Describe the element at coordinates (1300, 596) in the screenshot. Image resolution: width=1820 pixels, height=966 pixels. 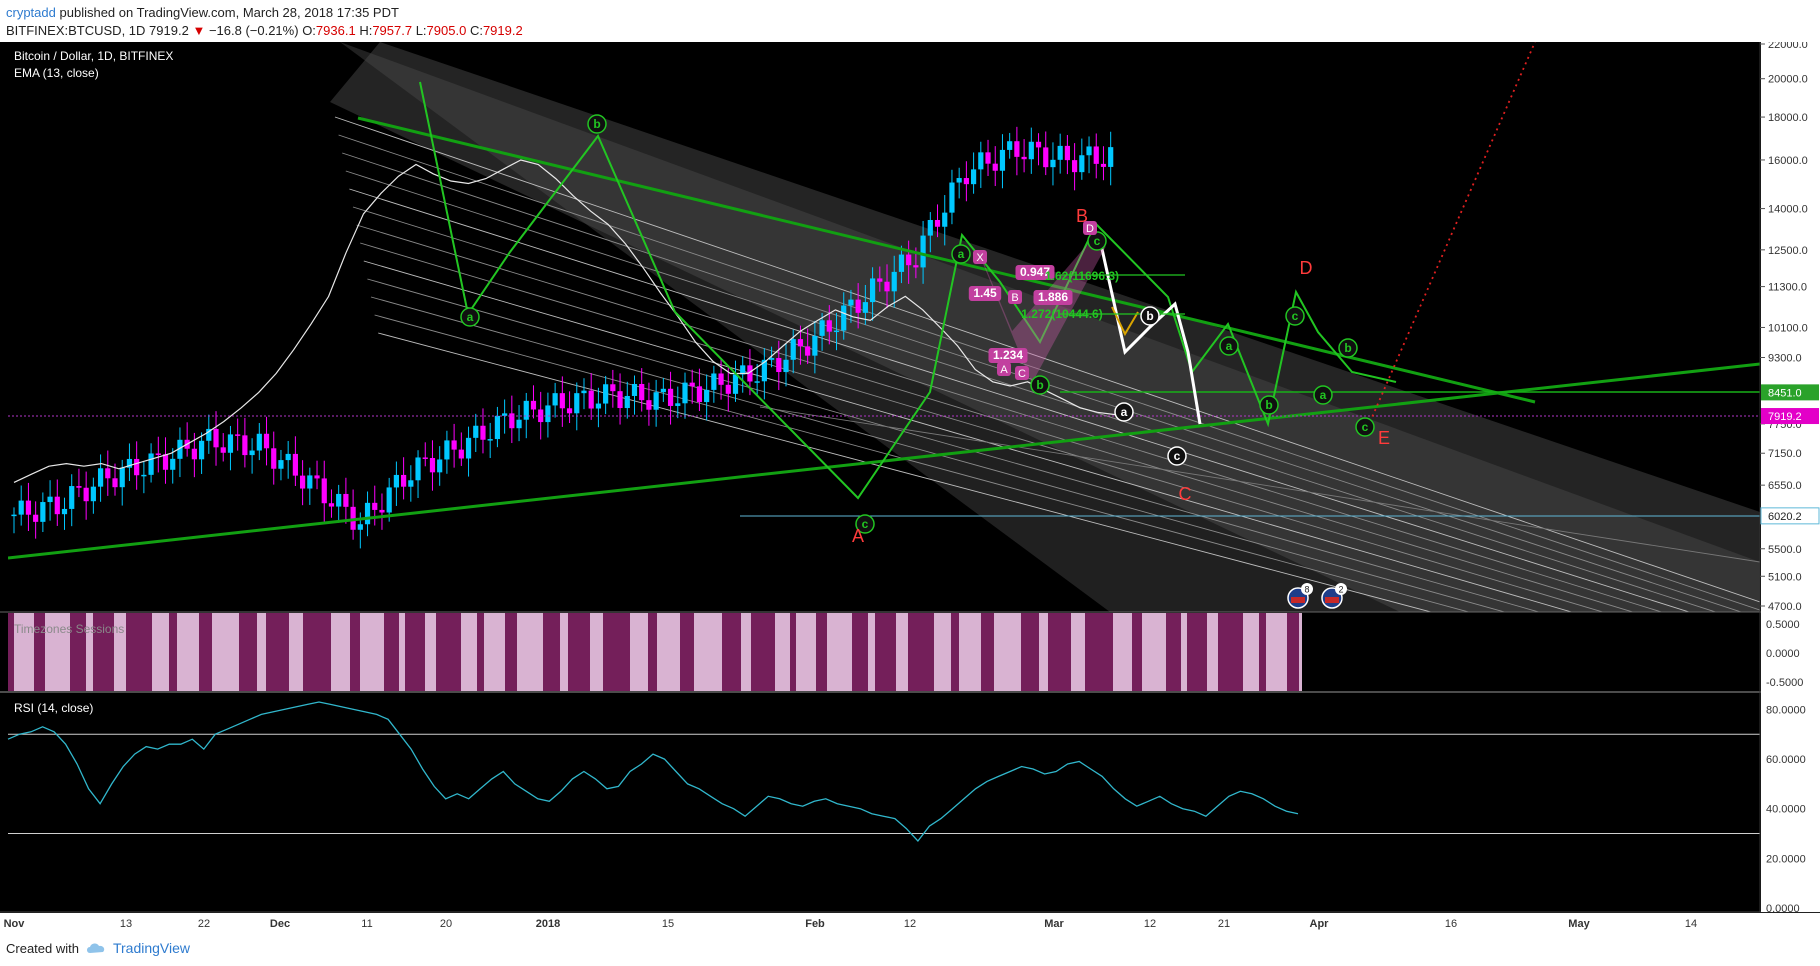
I see `economic-event-flag-icon: 8` at that location.